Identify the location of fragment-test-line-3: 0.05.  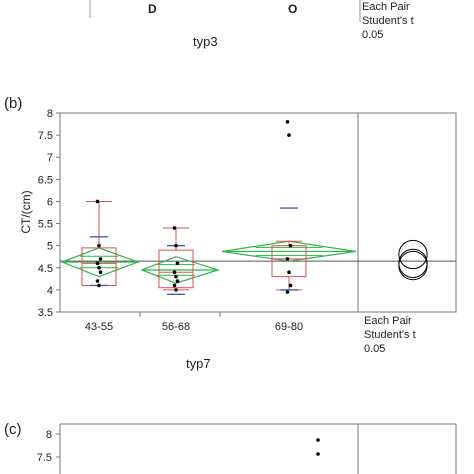
(372, 35).